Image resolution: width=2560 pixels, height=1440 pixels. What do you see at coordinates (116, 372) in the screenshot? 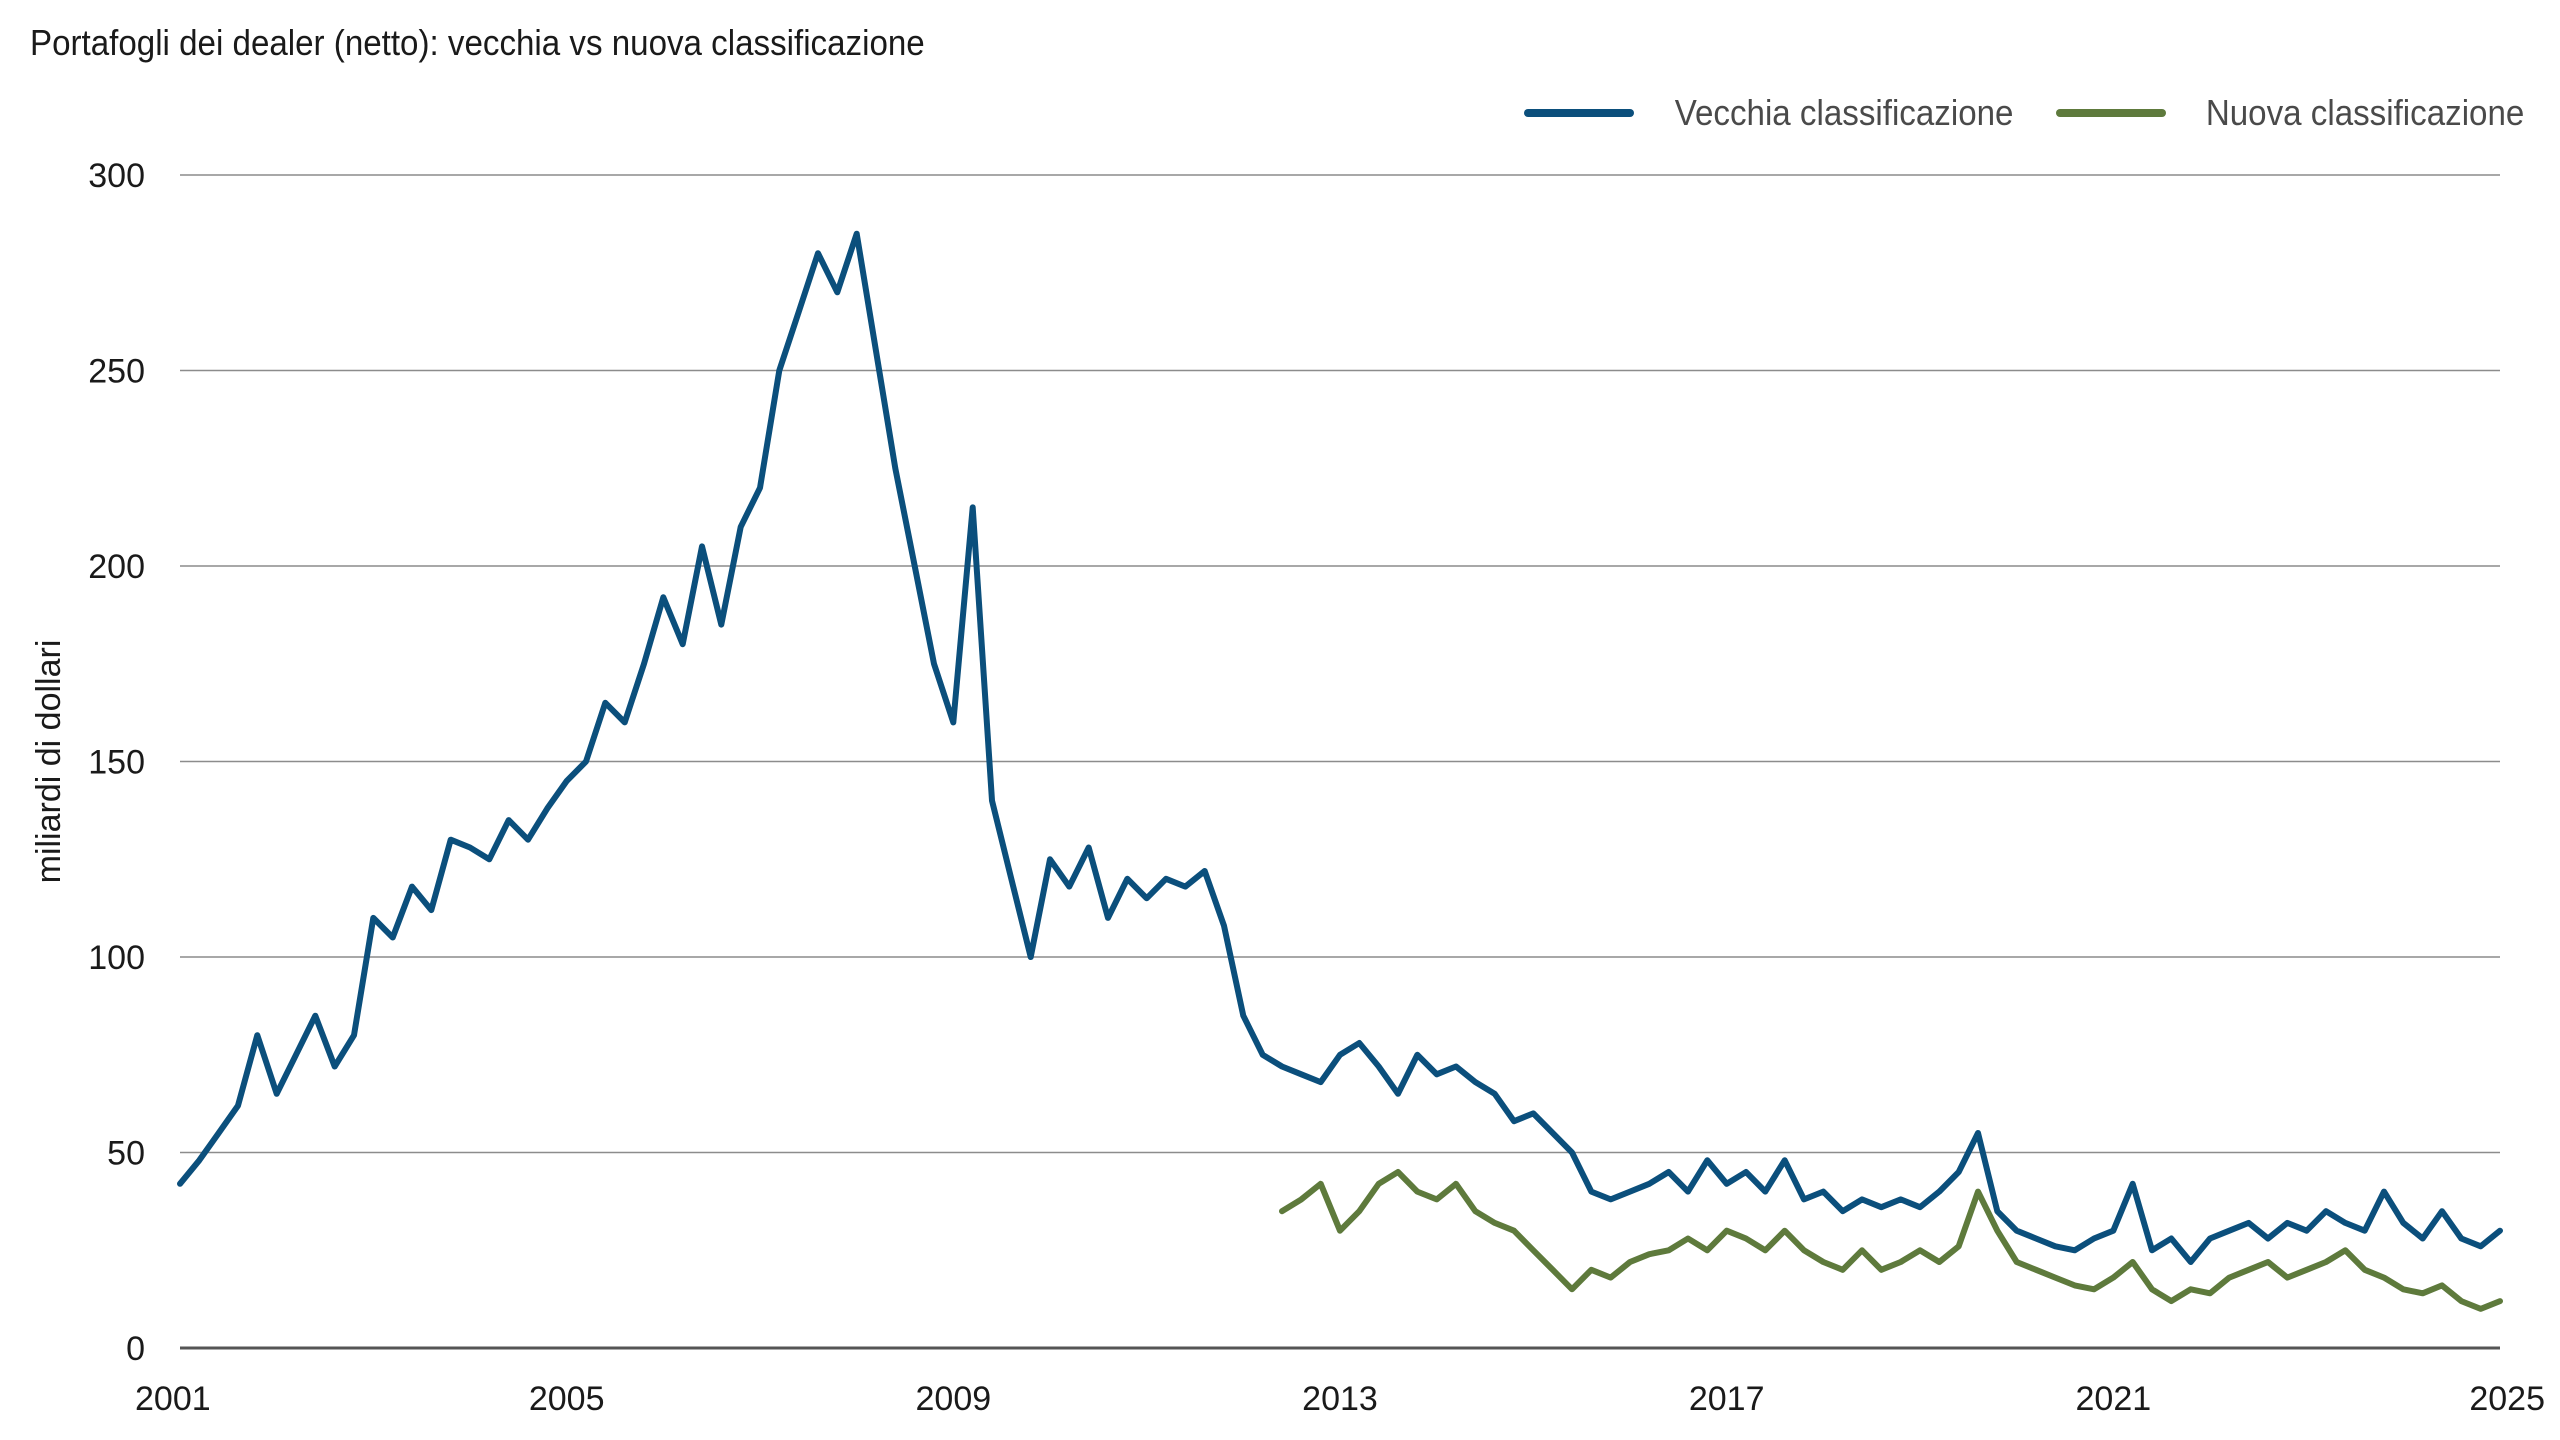
I see `y-tick-250: 250` at bounding box center [116, 372].